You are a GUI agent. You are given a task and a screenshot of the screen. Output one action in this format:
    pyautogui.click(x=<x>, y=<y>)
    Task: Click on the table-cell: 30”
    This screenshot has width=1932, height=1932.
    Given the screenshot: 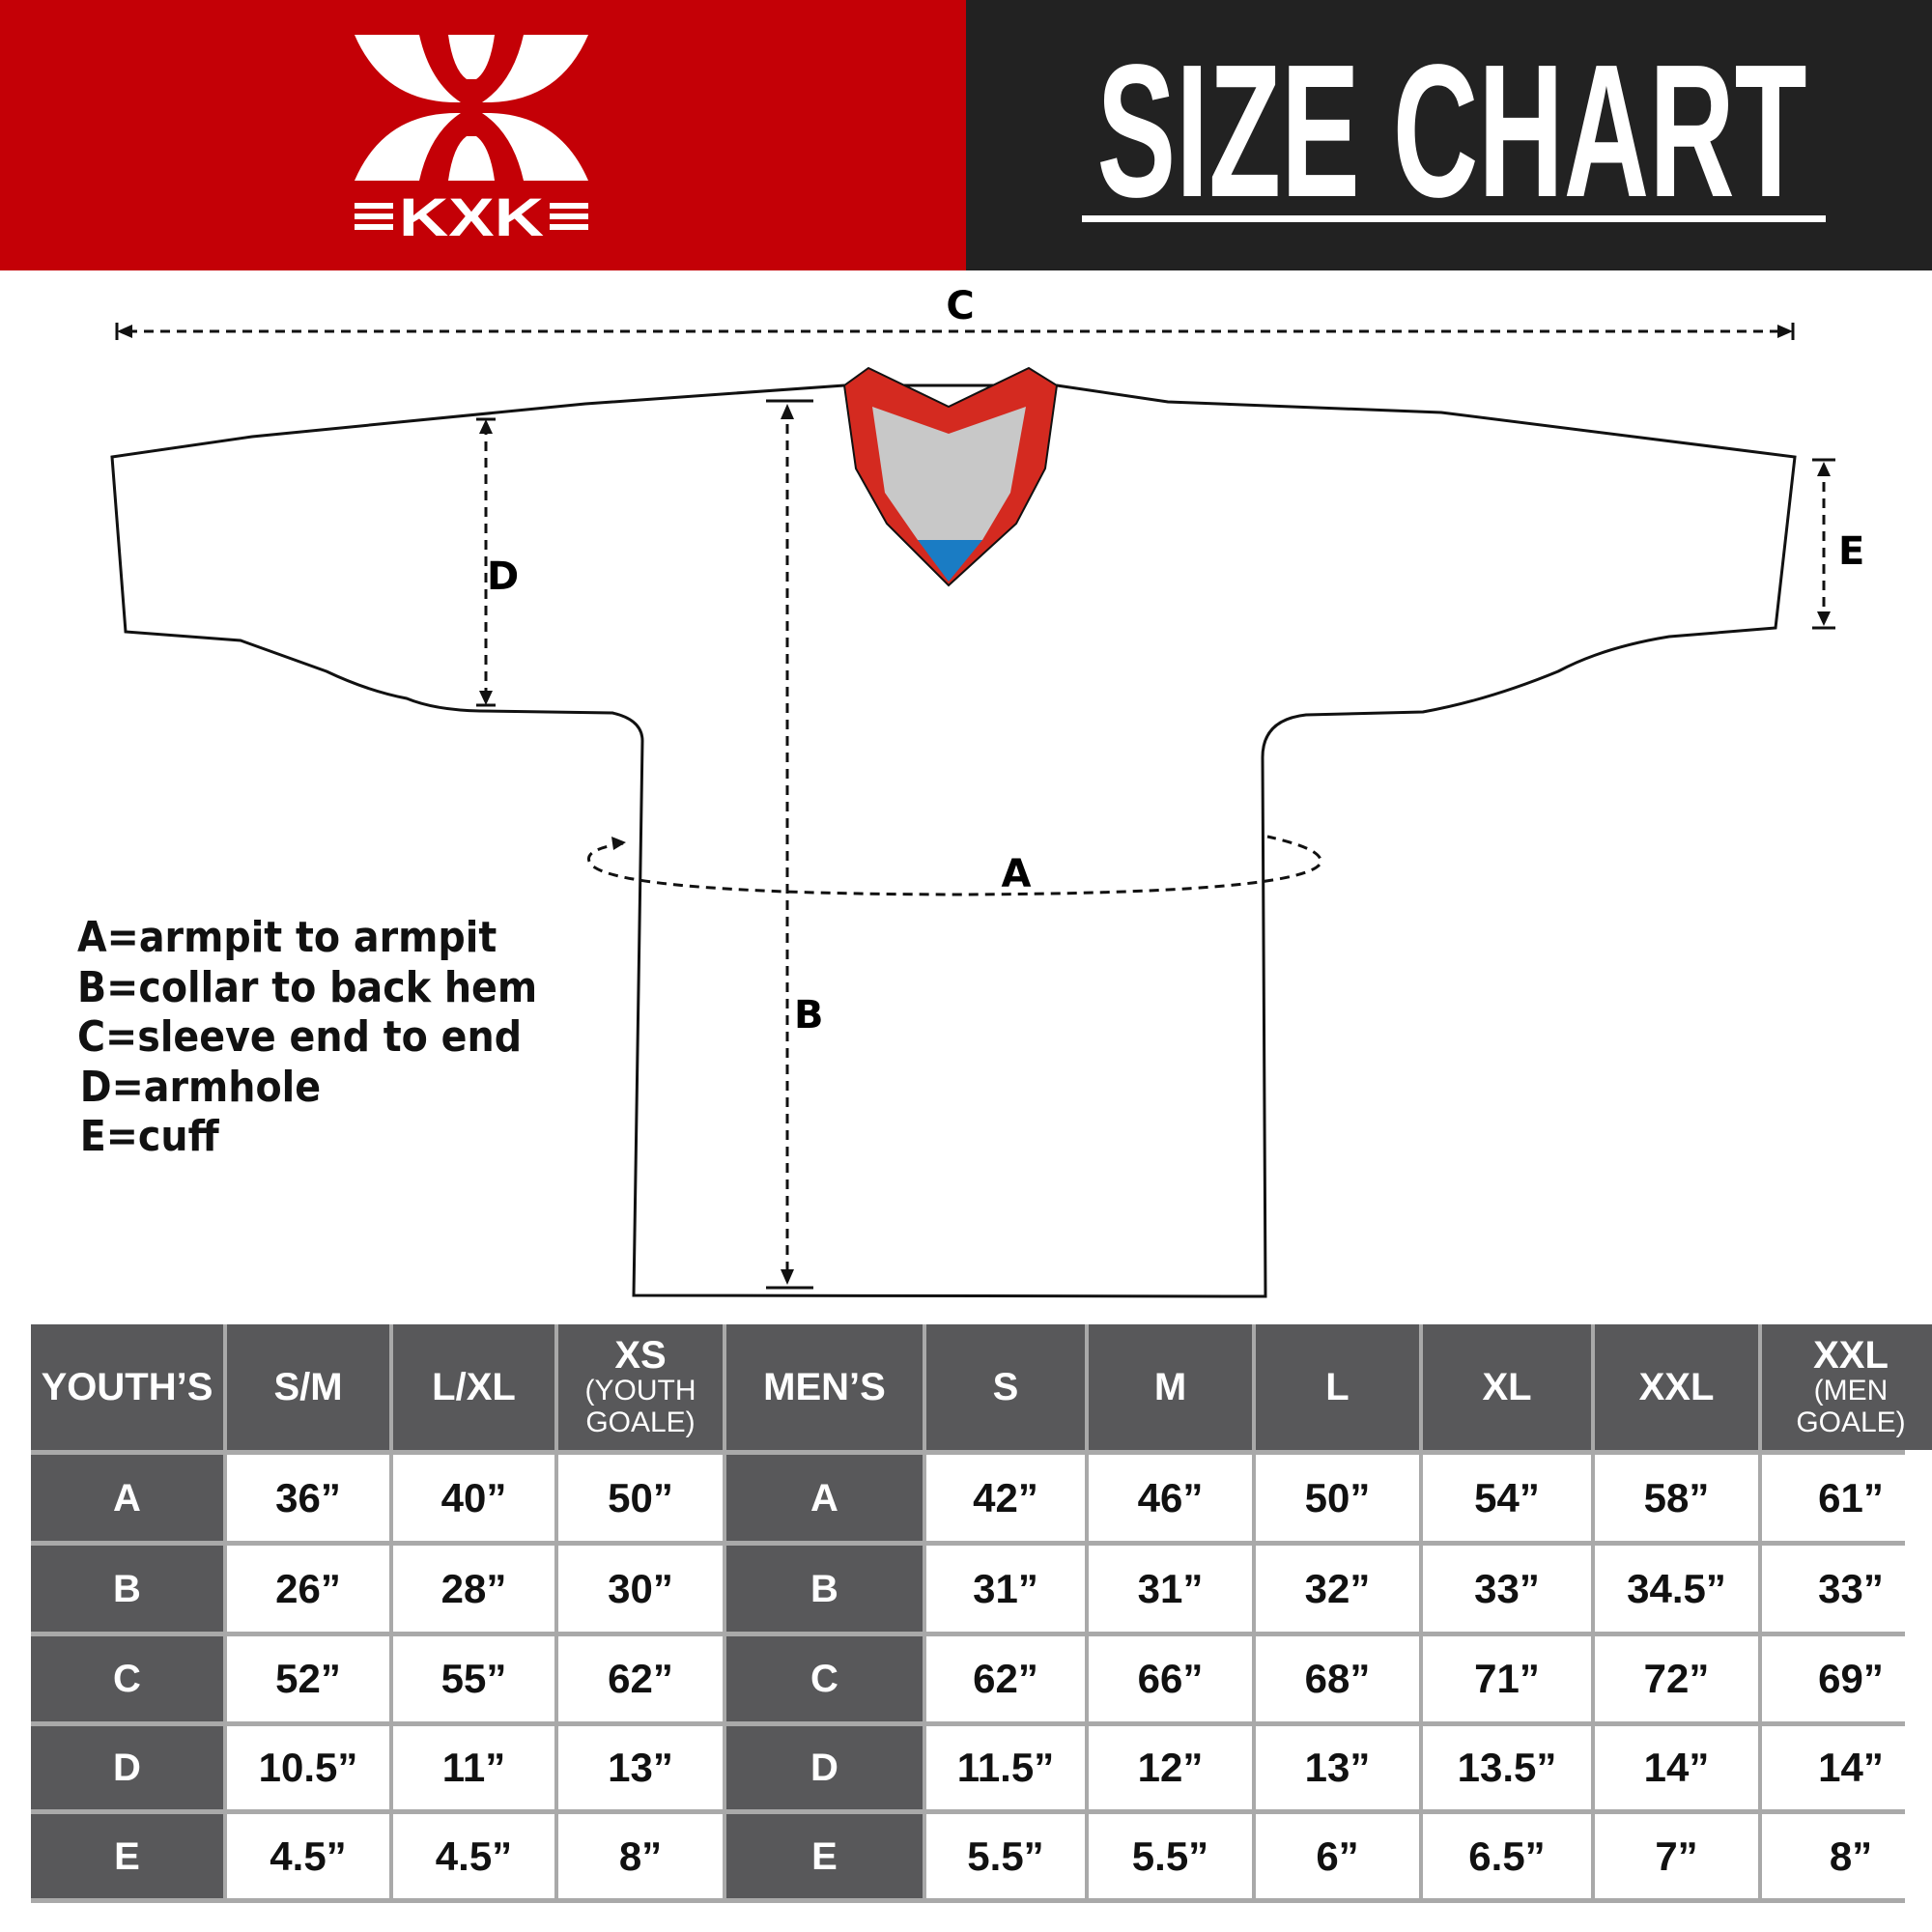 What is the action you would take?
    pyautogui.click(x=640, y=1589)
    